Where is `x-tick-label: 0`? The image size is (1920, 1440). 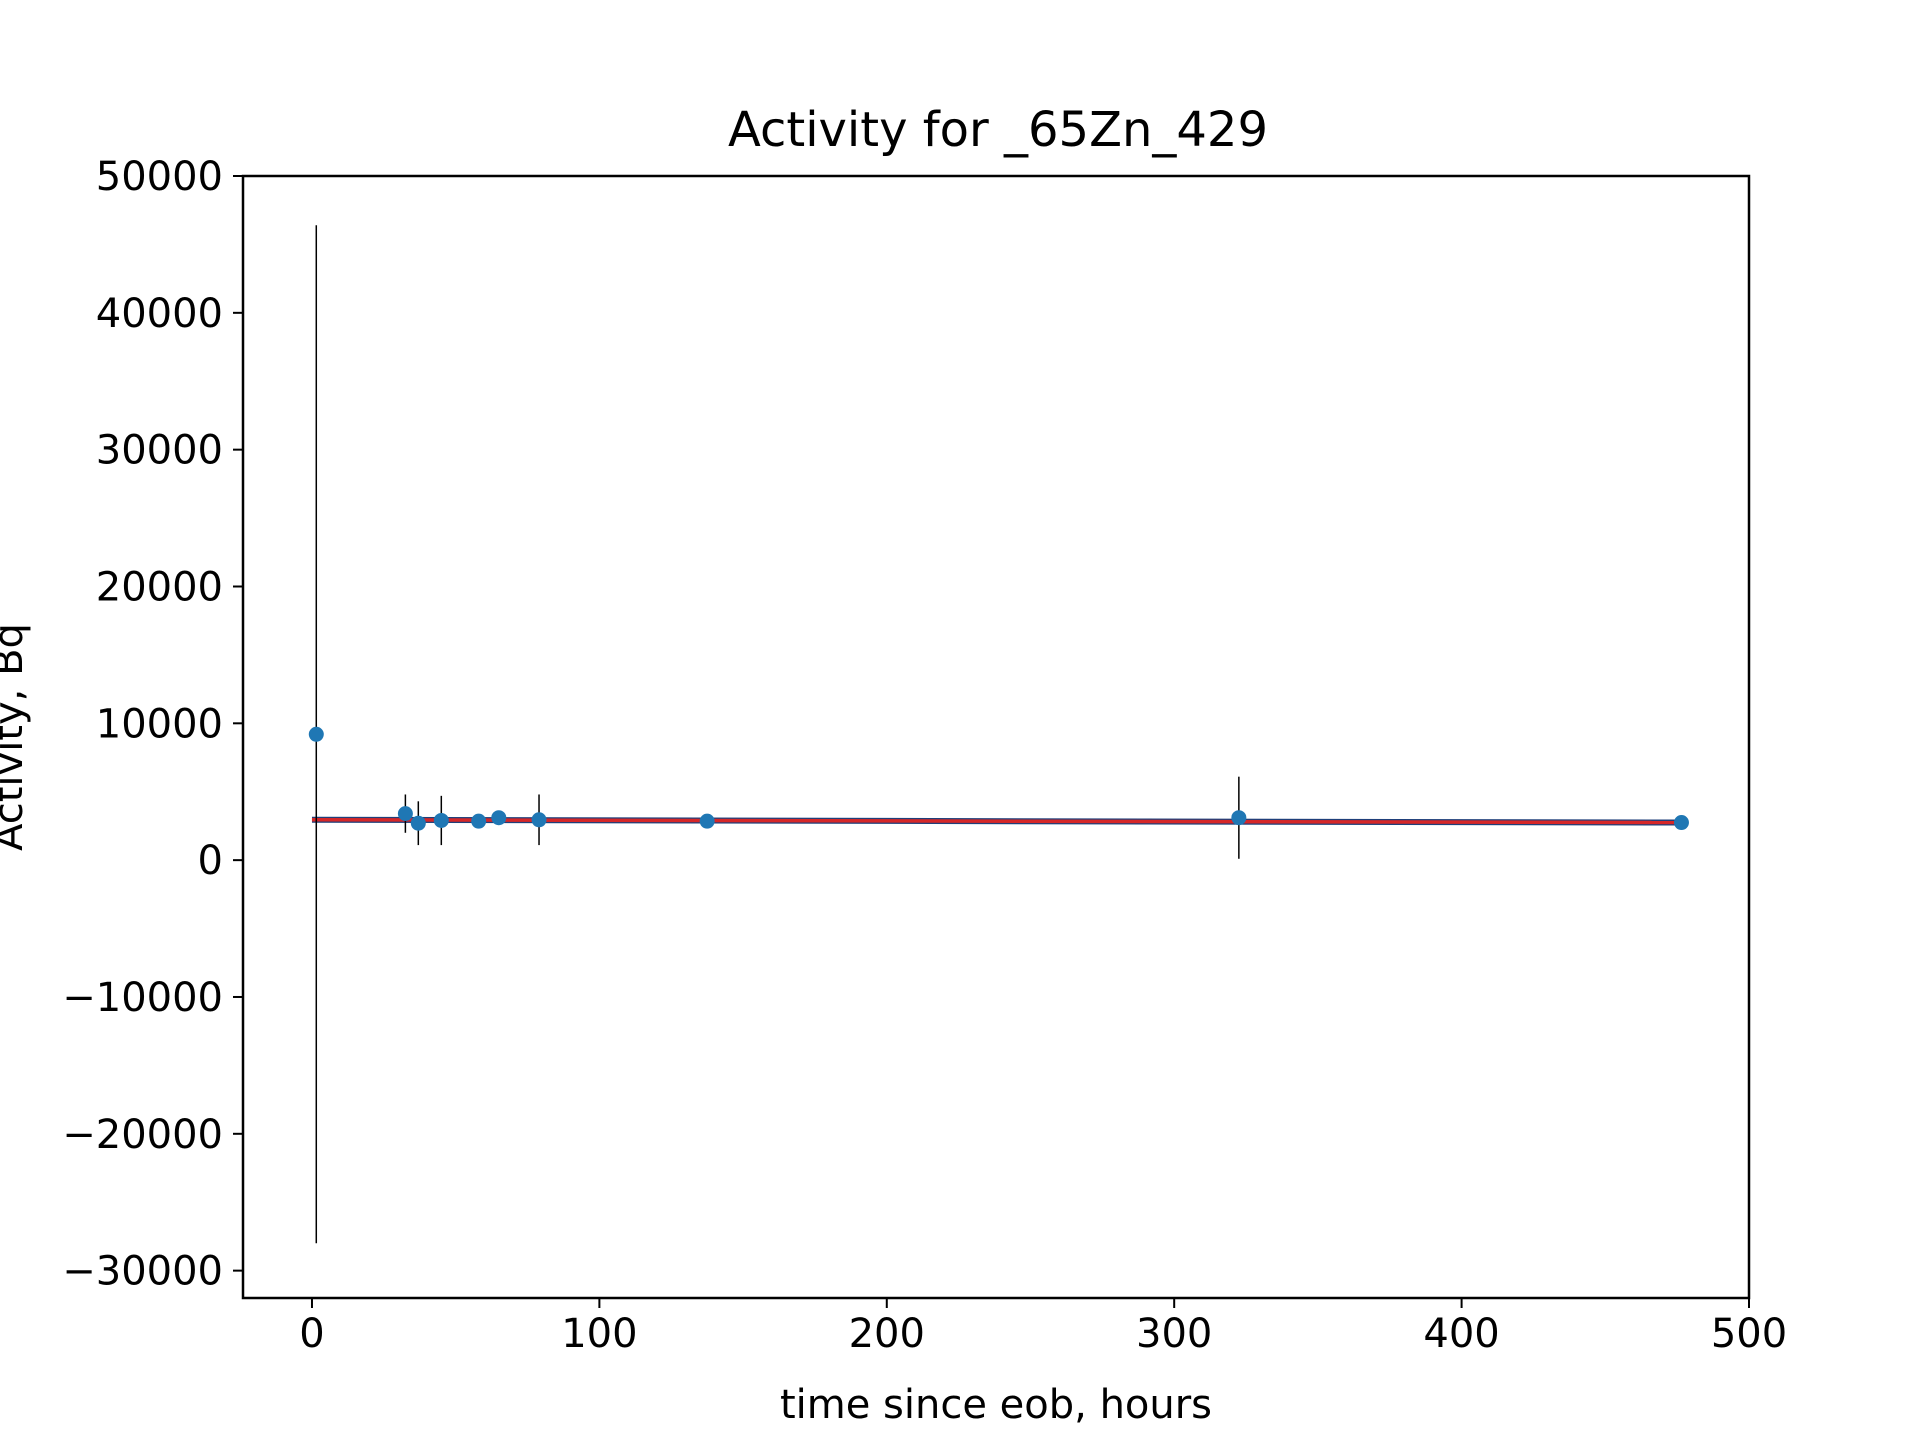 x-tick-label: 0 is located at coordinates (311, 1334).